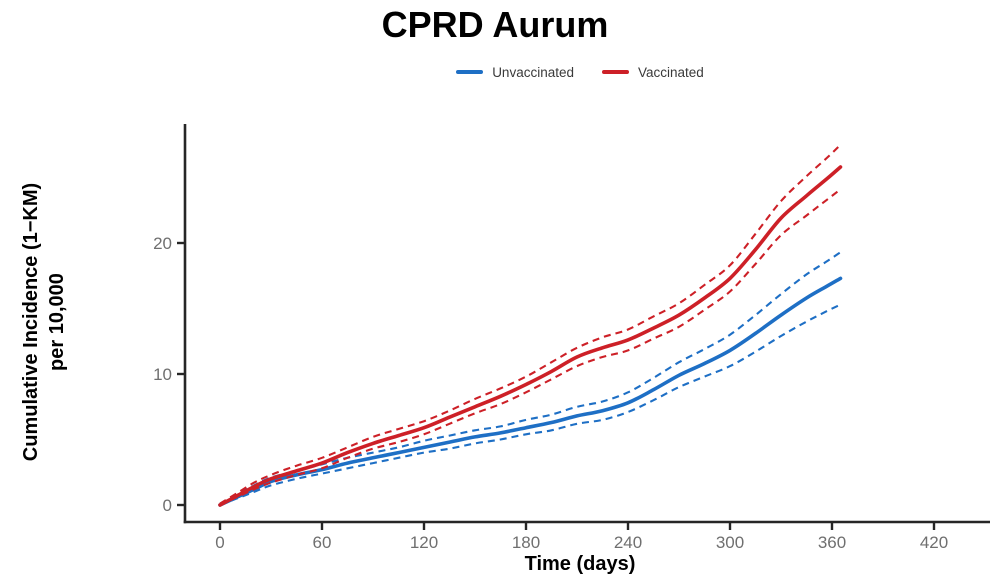 This screenshot has height=583, width=1004. I want to click on legend-label-vaccinated: Vaccinated, so click(671, 72).